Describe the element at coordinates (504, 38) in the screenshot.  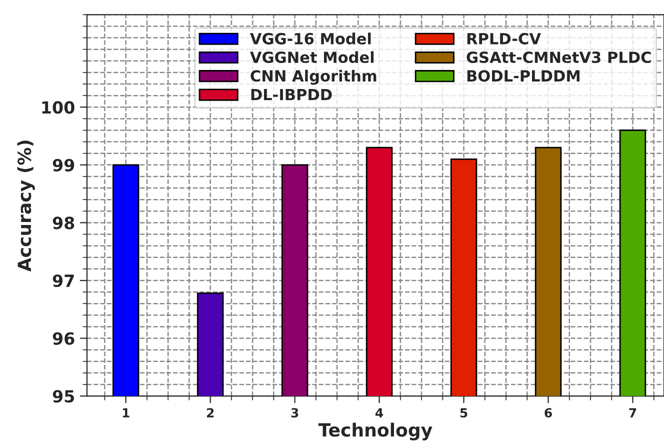
I see `legend-label: RPLD-CV` at that location.